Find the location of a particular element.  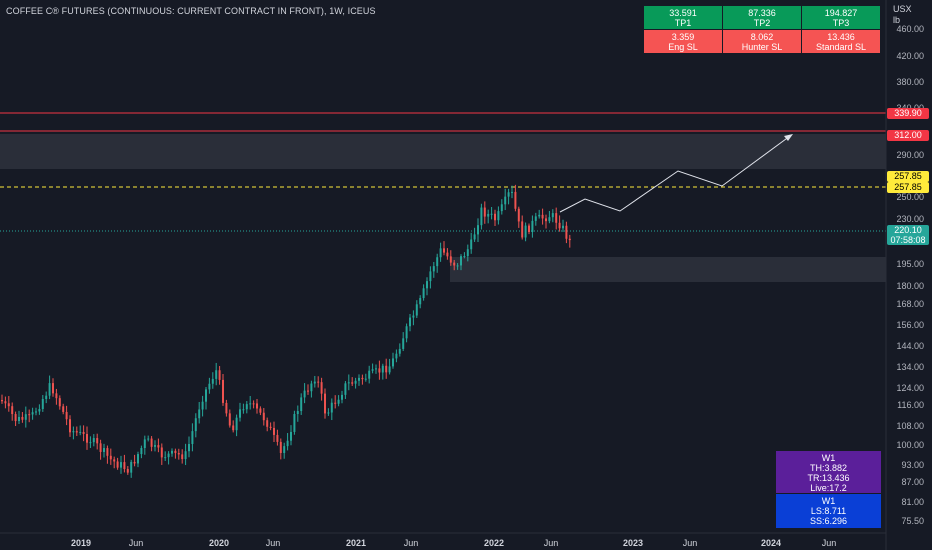

stats-box-1-tr: TR:13.436 is located at coordinates (828, 478).